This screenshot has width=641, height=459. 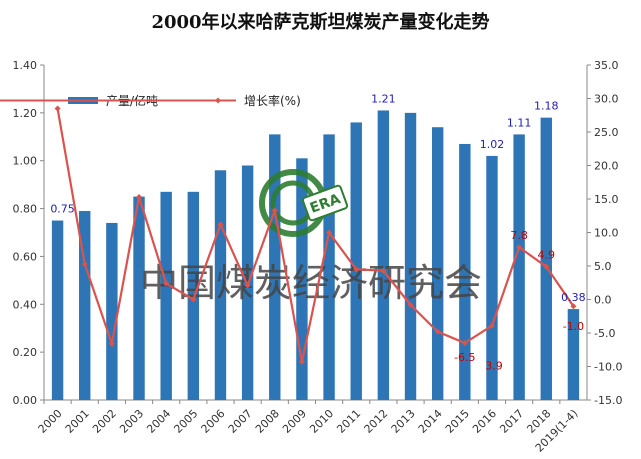 I want to click on line-data-label: 3.9, so click(x=494, y=366).